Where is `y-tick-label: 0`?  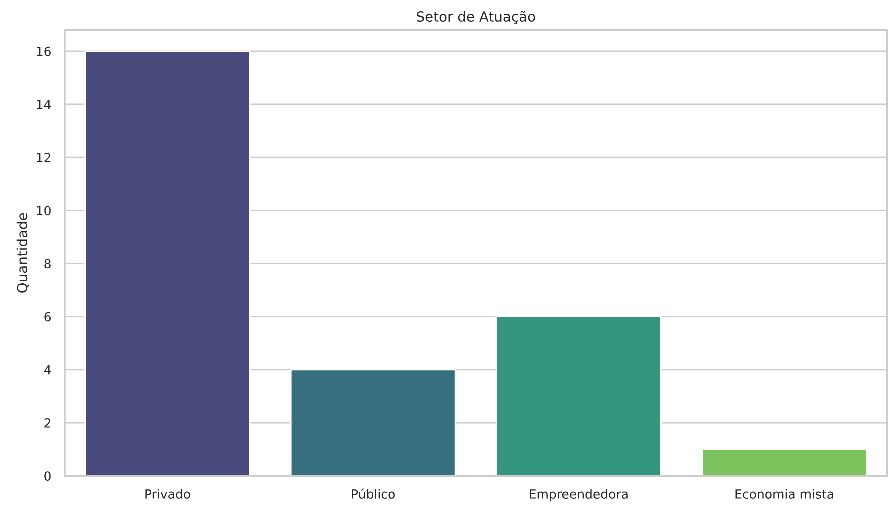 y-tick-label: 0 is located at coordinates (47, 477).